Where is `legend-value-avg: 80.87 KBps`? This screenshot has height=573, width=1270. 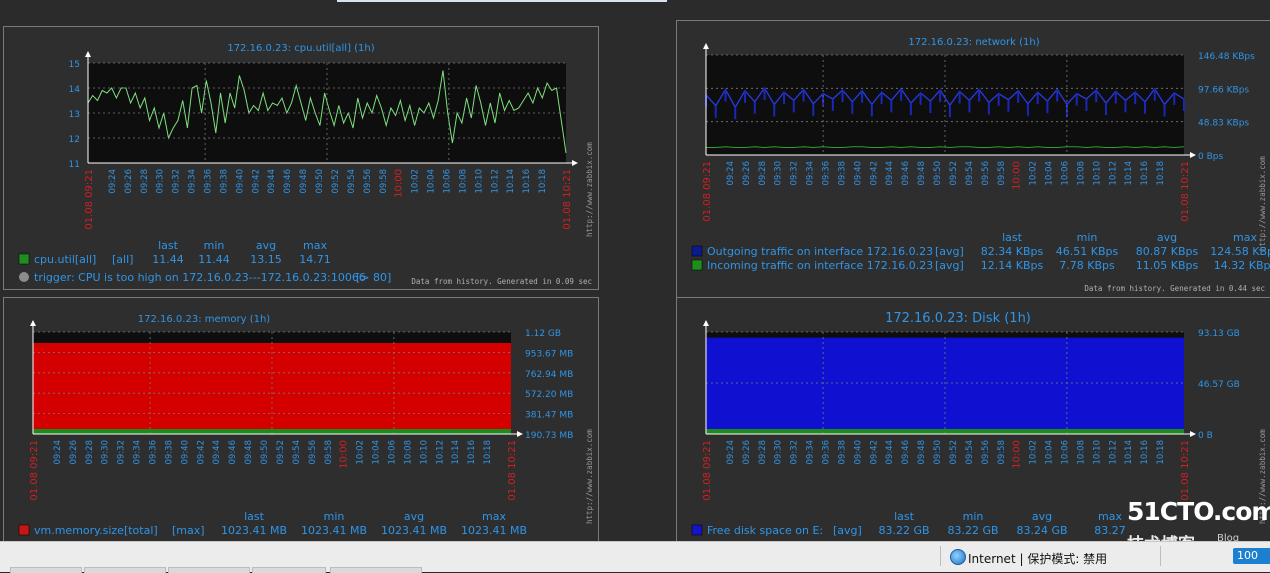 legend-value-avg: 80.87 KBps is located at coordinates (1167, 251).